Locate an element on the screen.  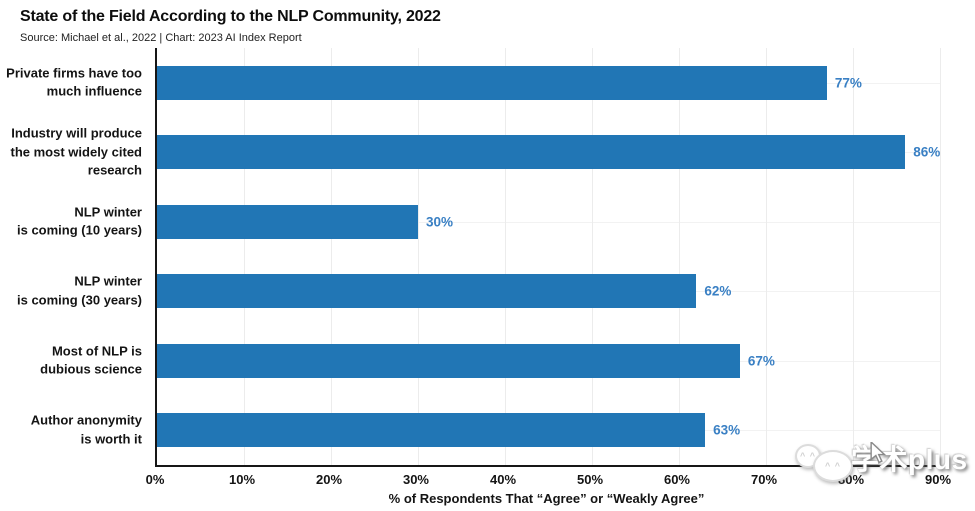
x-tick-label: 10% is located at coordinates (242, 479).